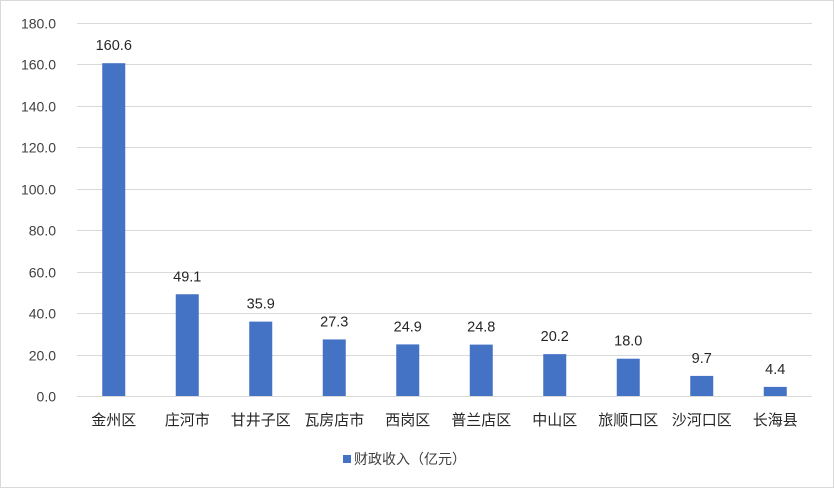  Describe the element at coordinates (261, 305) in the screenshot. I see `data-label: 35.9` at that location.